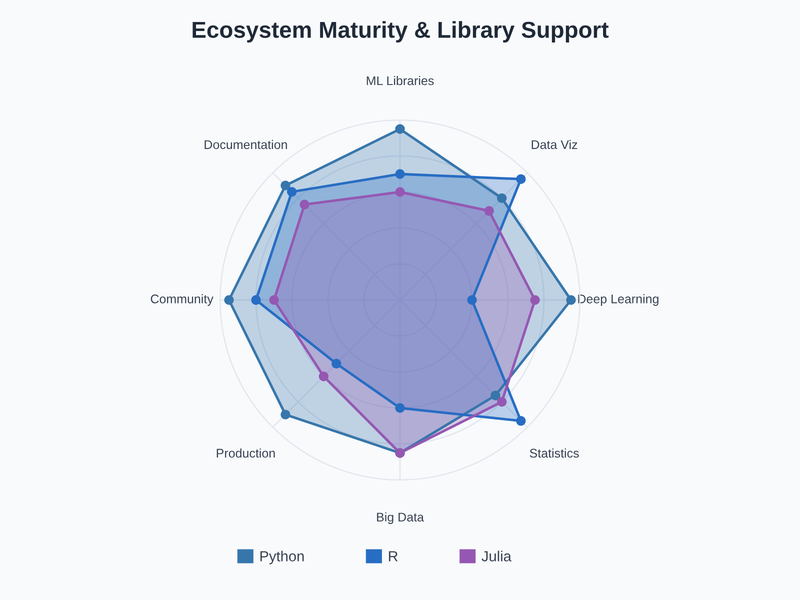 The image size is (800, 600). Describe the element at coordinates (555, 145) in the screenshot. I see `spoke-label: Data Viz` at that location.